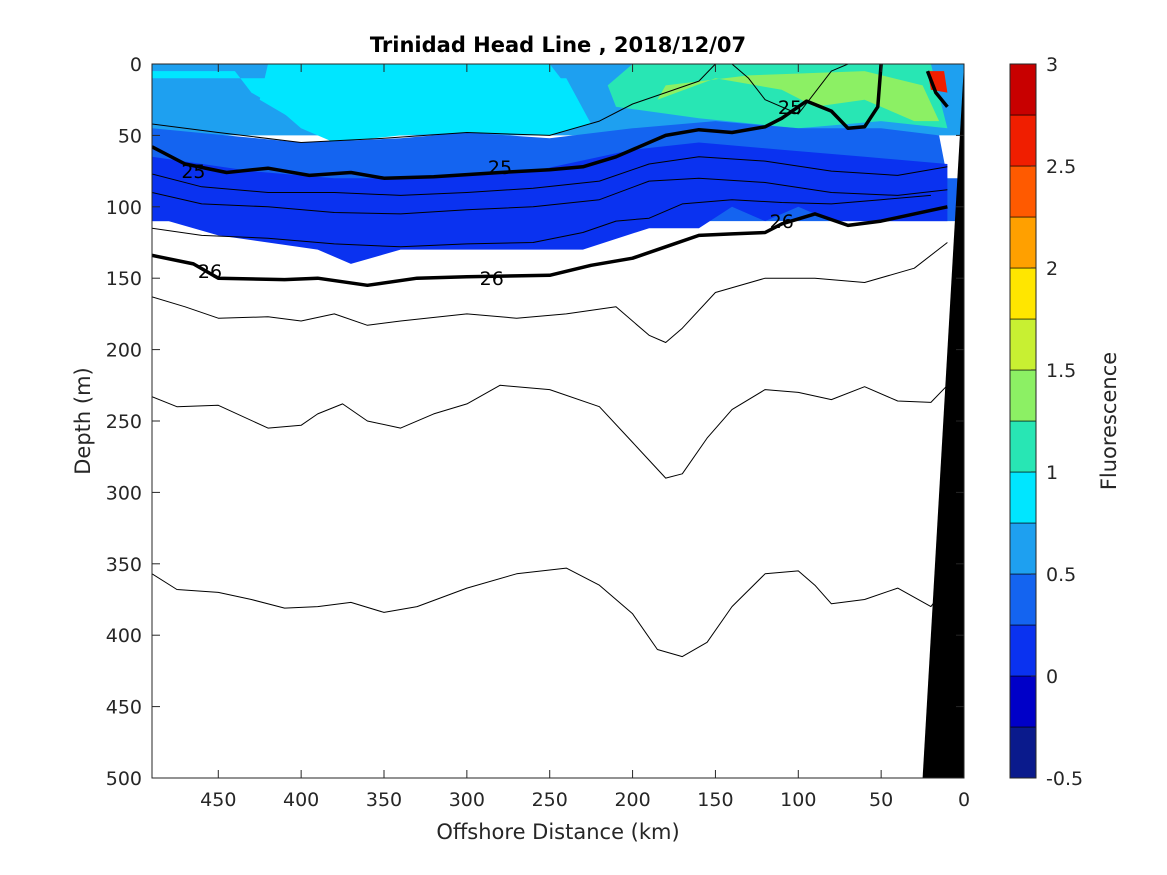  Describe the element at coordinates (301, 800) in the screenshot. I see `x-tick-label: 400` at that location.